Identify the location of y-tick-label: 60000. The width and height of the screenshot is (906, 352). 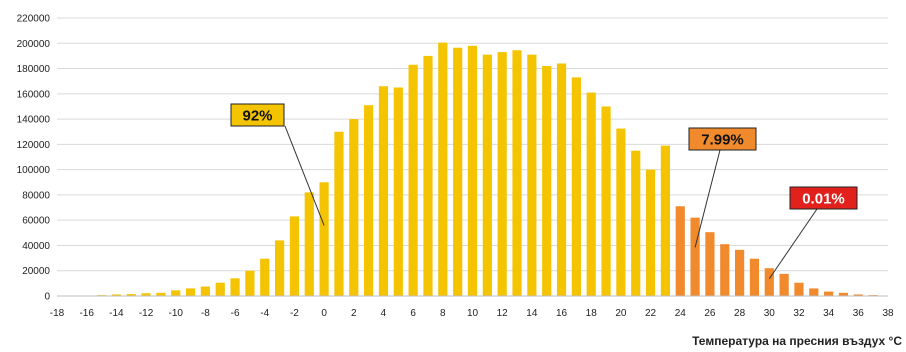
(36, 221).